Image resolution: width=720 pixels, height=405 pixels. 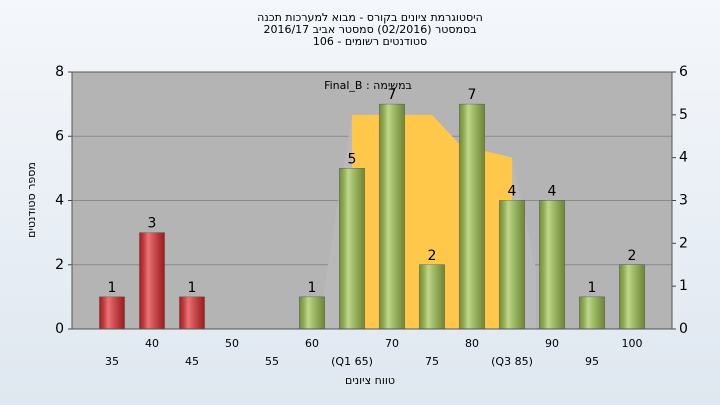 I want to click on y2-tick-label: 0, so click(x=683, y=329).